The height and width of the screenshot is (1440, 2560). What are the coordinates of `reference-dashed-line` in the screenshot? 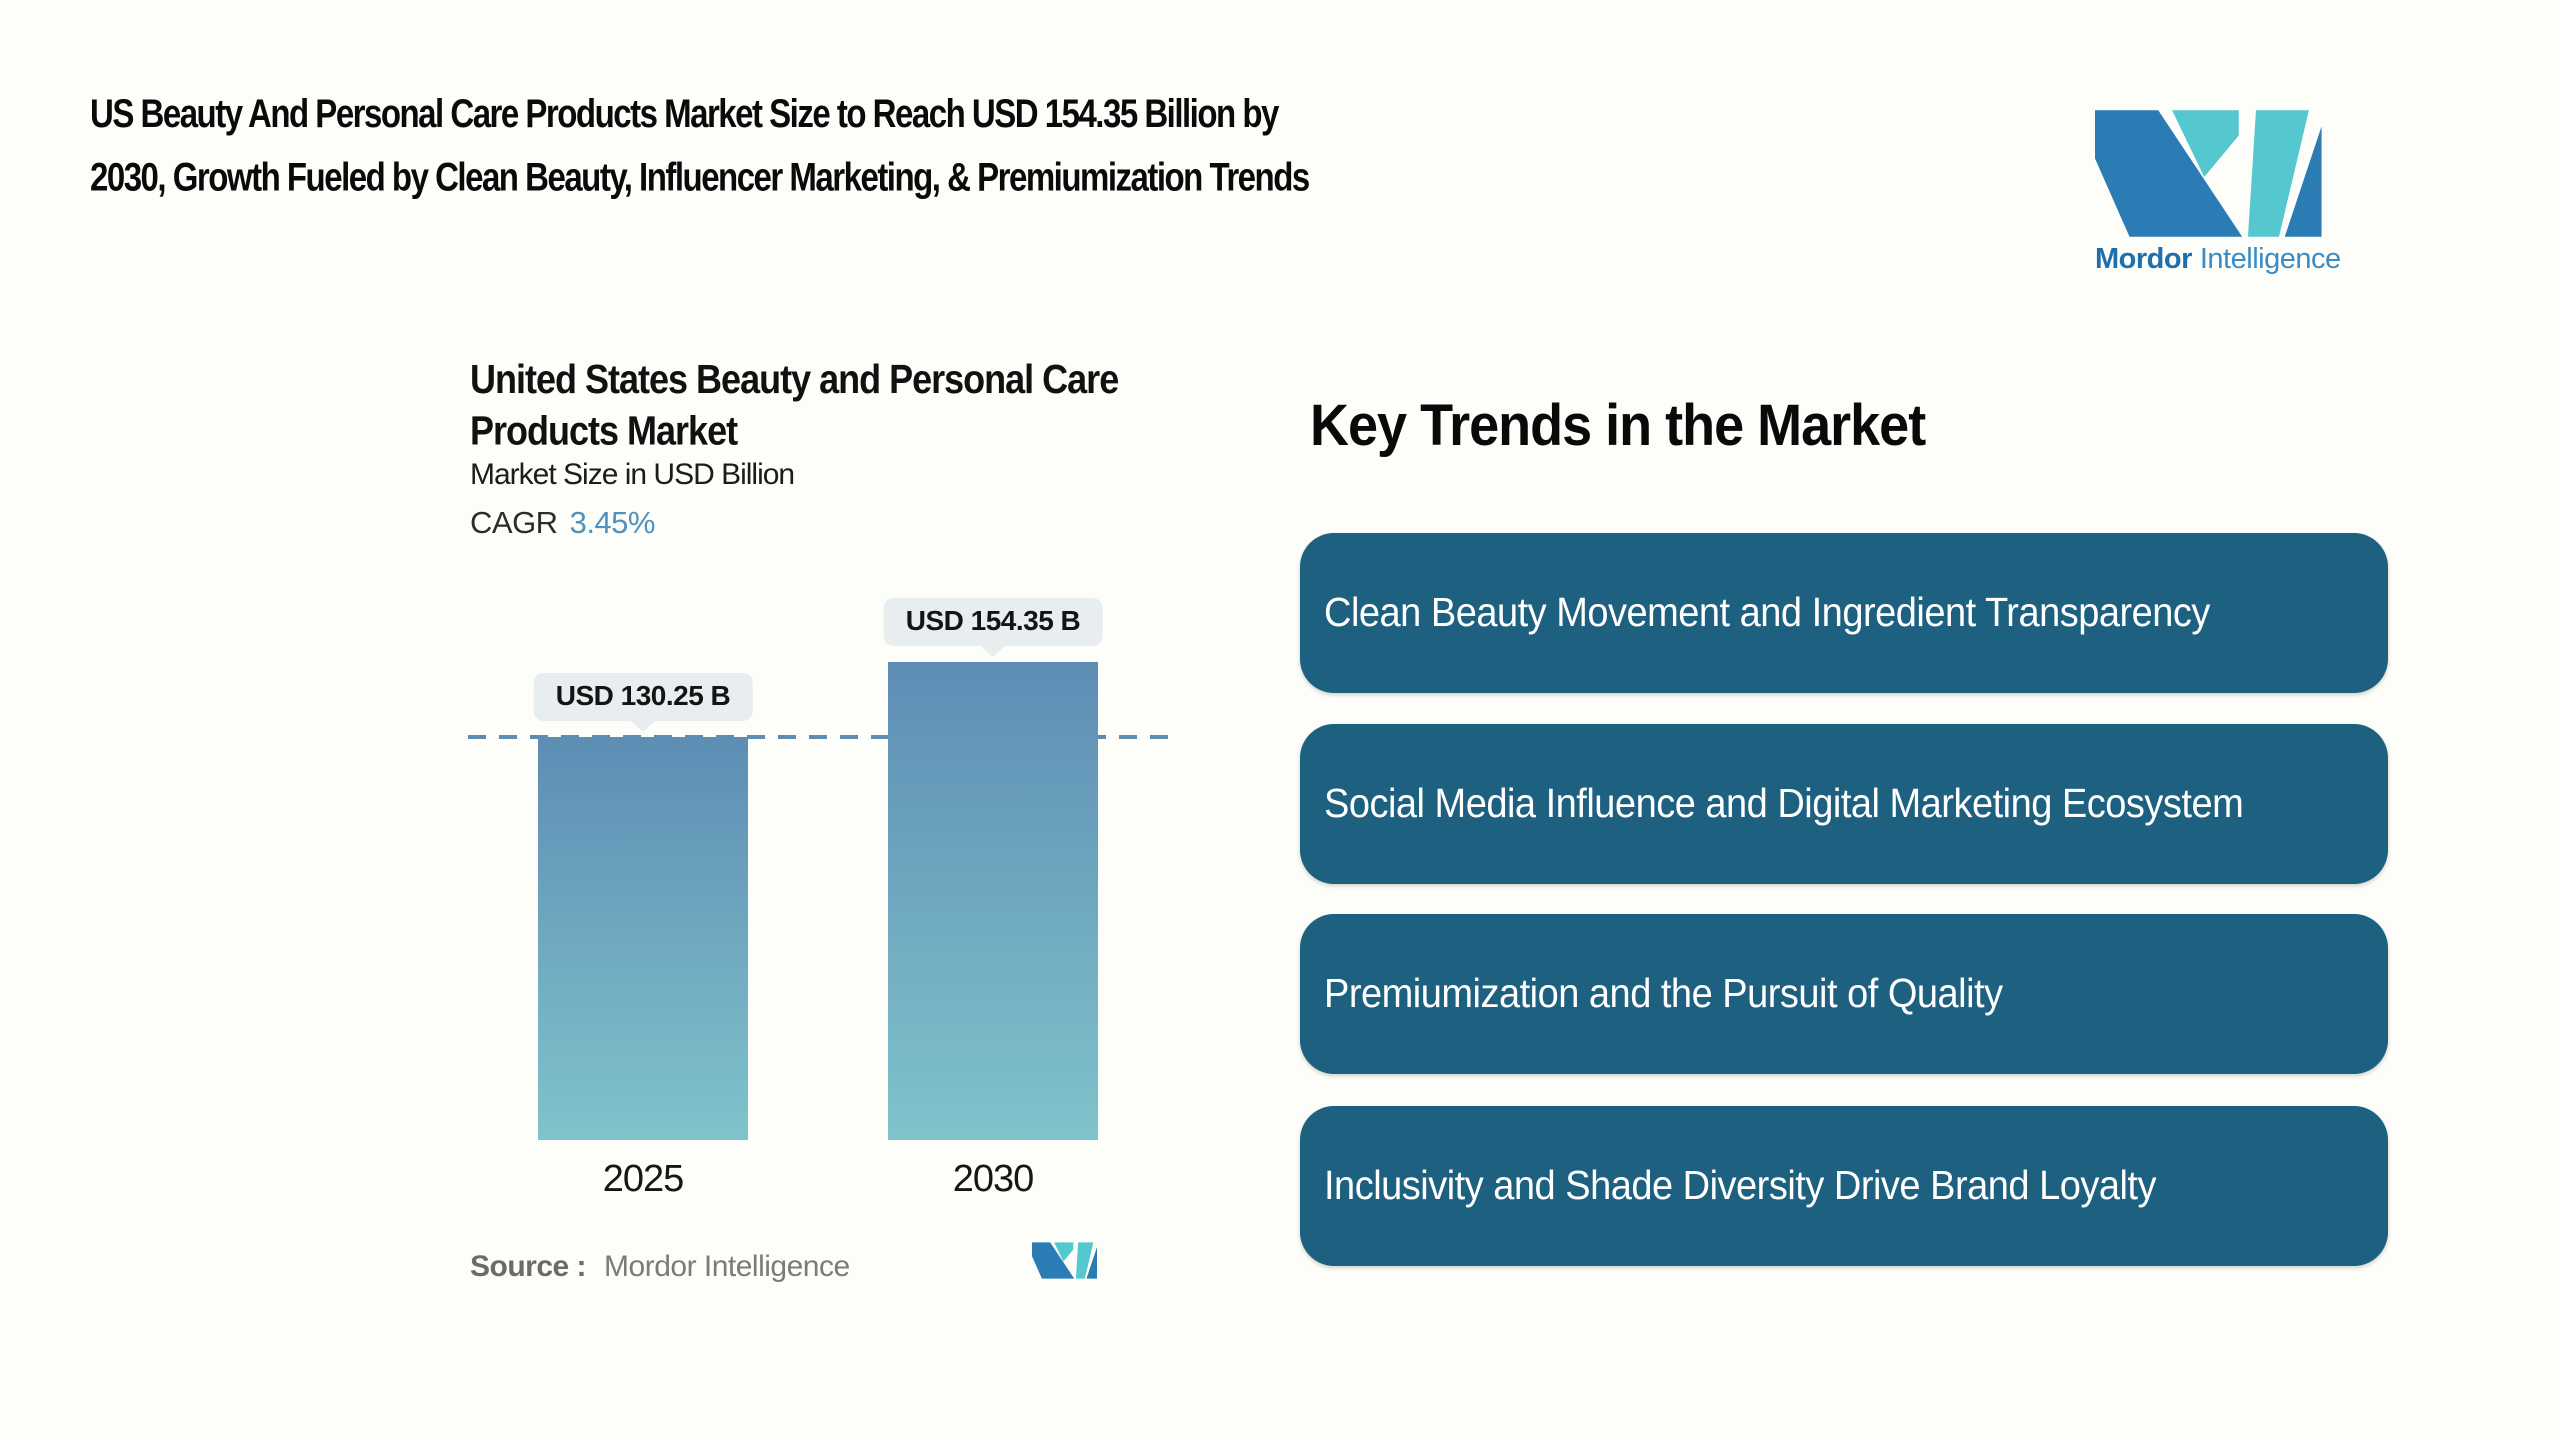 It's located at (824, 737).